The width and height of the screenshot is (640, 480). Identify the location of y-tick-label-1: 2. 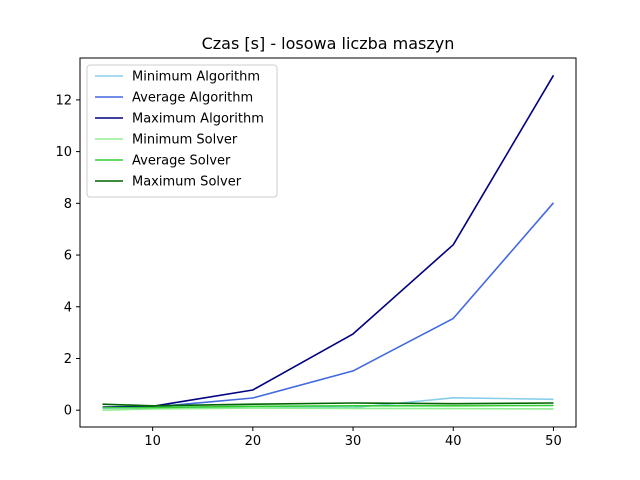
(68, 359).